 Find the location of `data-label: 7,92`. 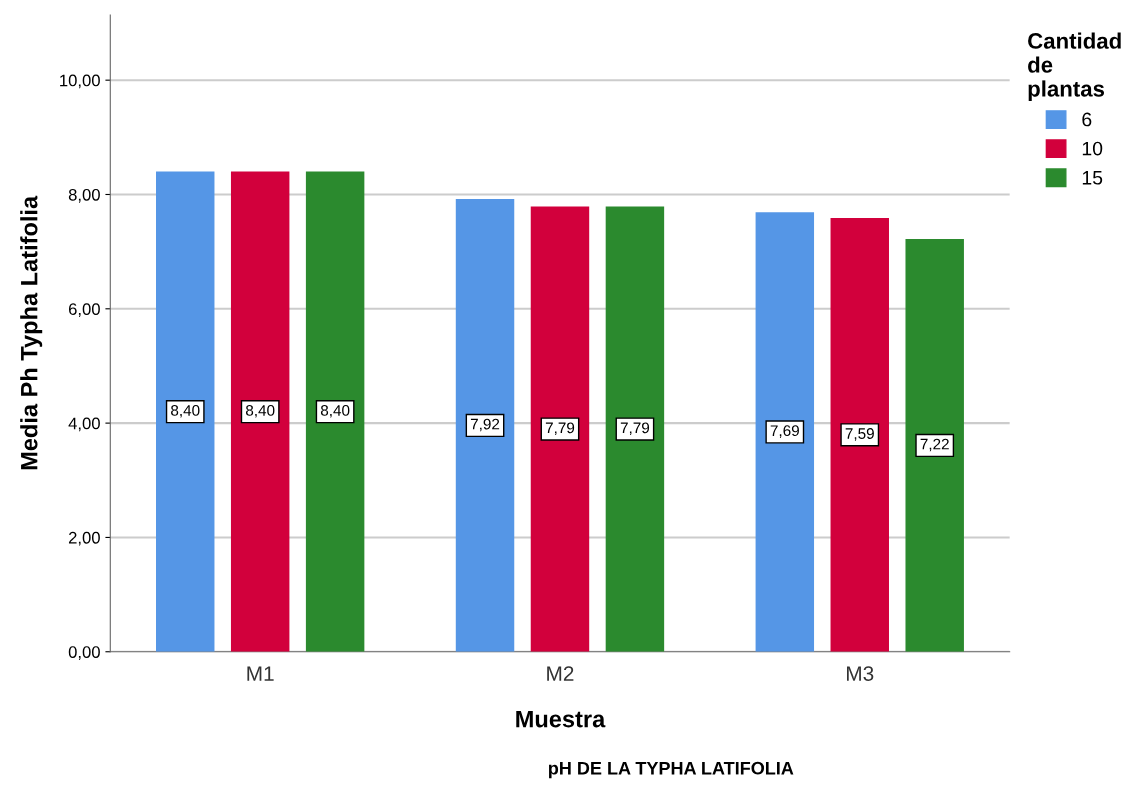

data-label: 7,92 is located at coordinates (485, 425).